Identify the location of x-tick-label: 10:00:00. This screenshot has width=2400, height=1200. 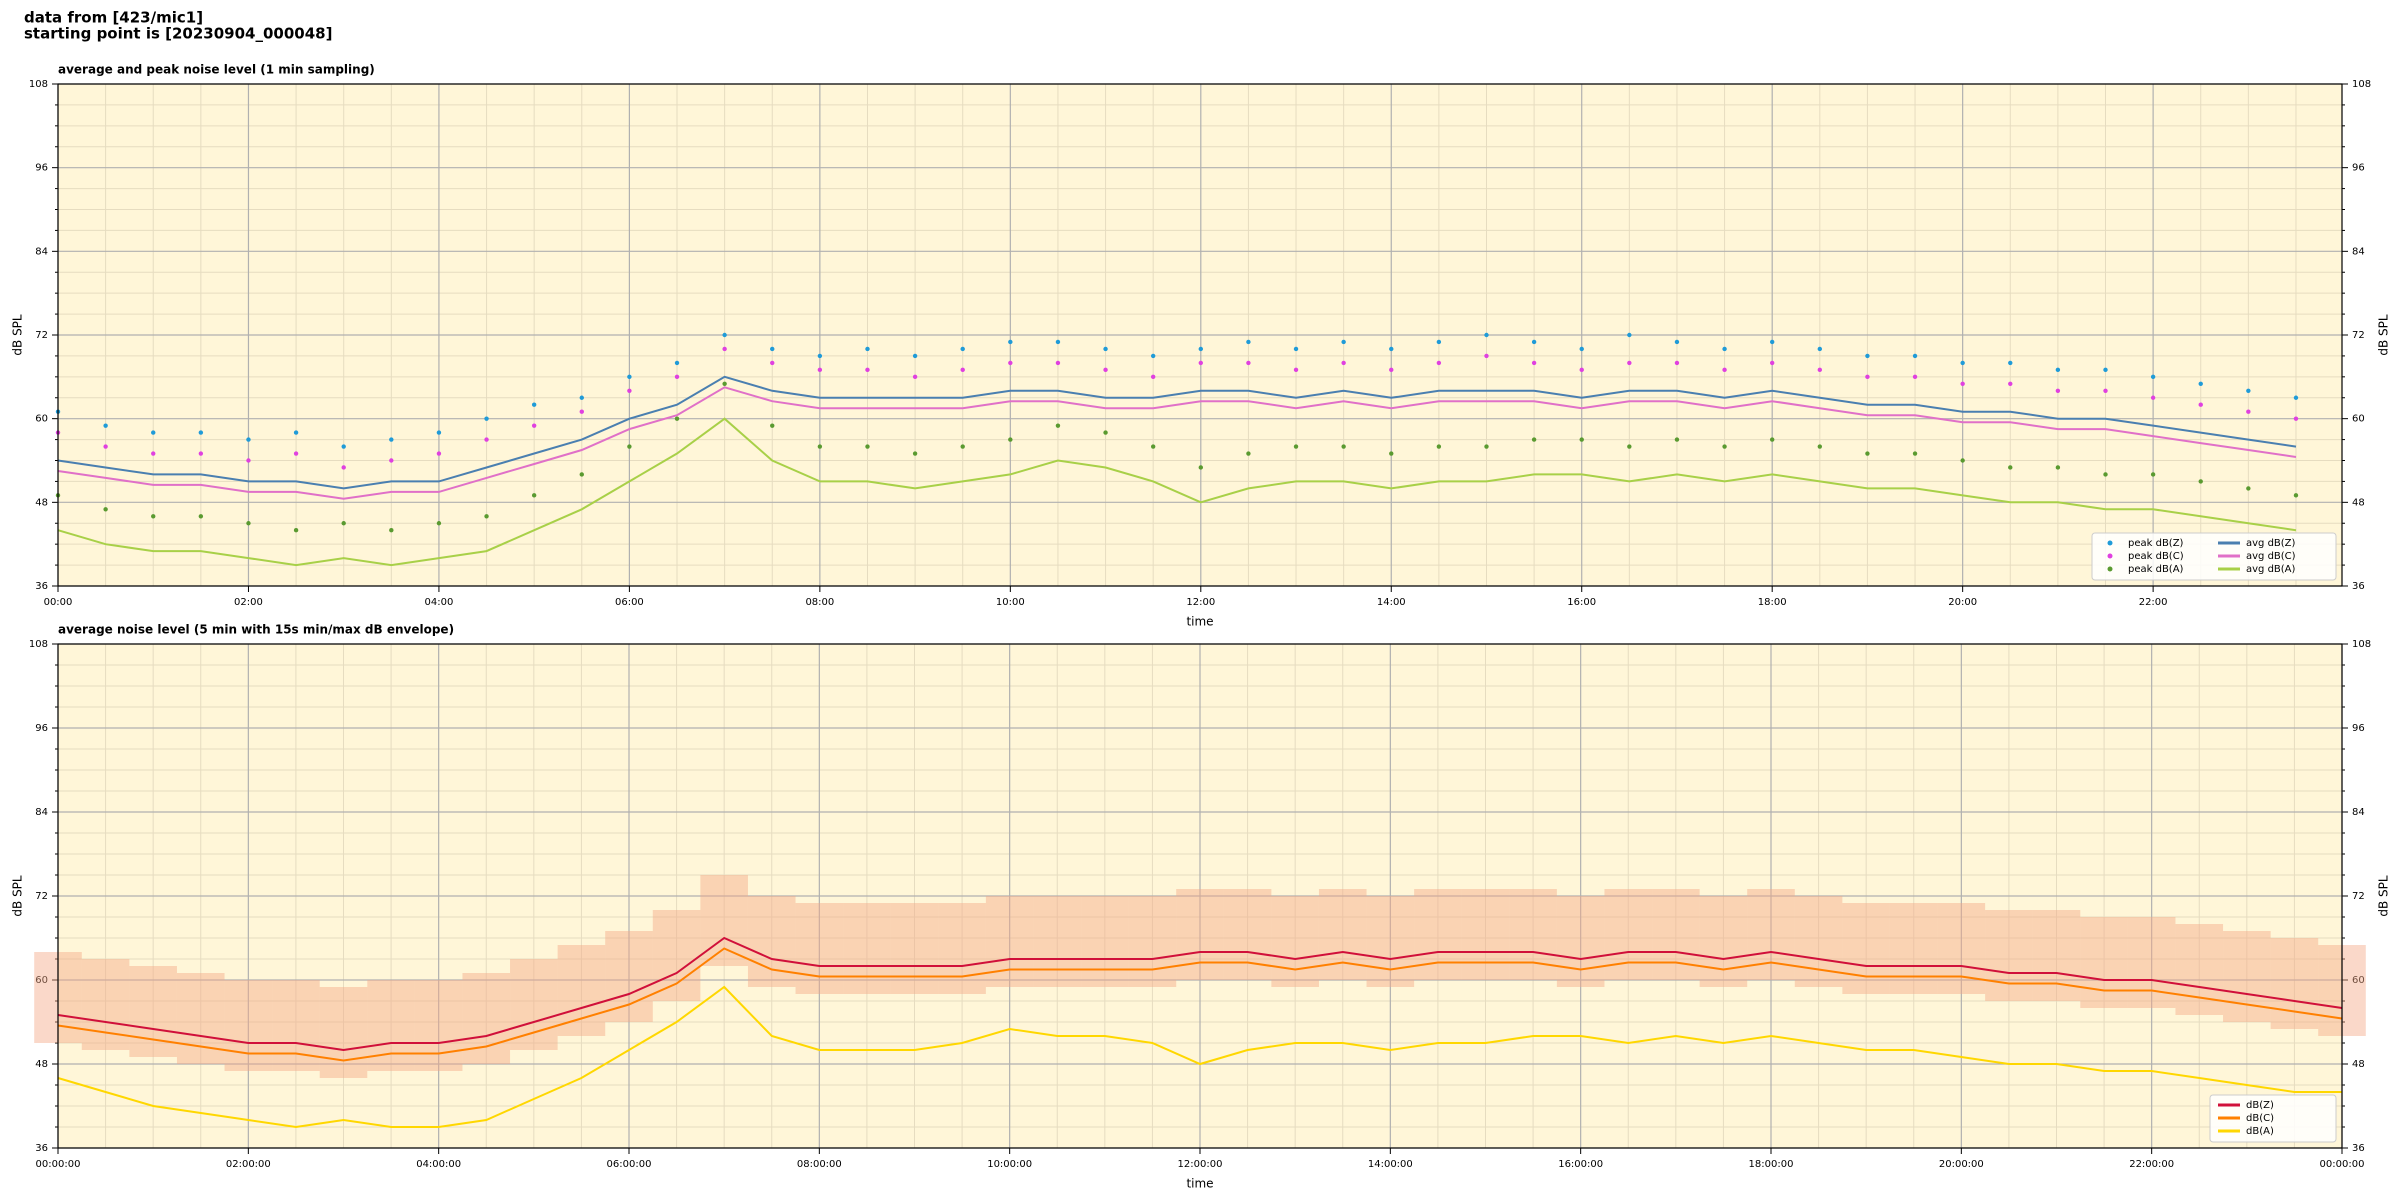
(1009, 1164).